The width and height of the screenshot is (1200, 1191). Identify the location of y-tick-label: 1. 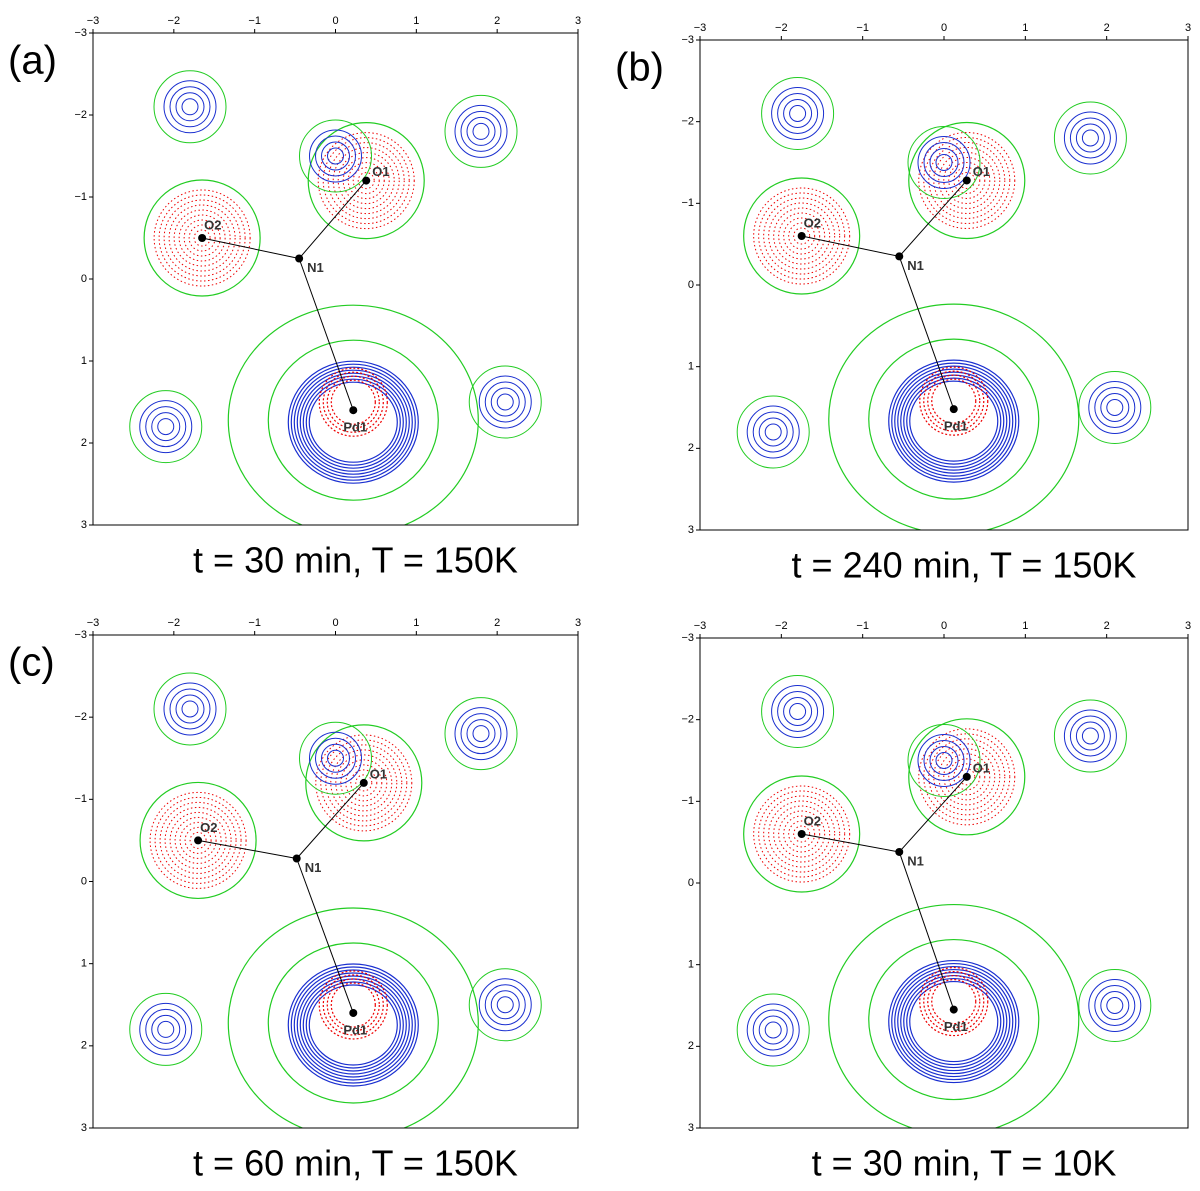
(84, 964).